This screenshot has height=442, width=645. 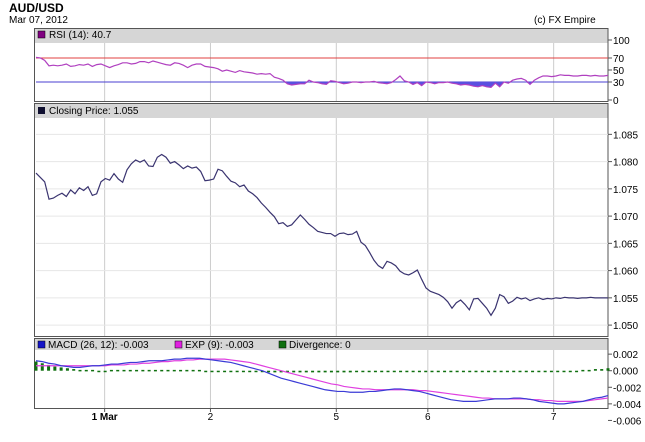 I want to click on price-legend-swatch, so click(x=41, y=110).